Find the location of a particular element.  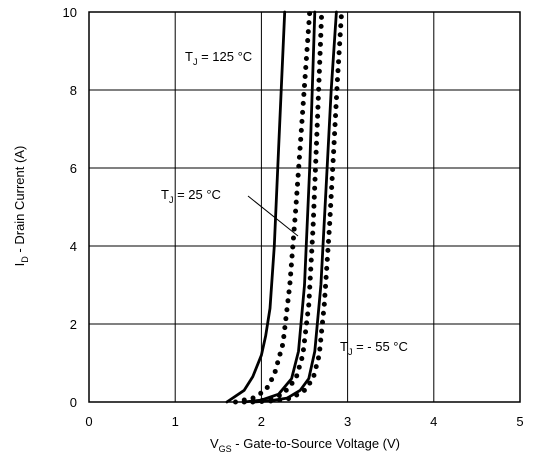

x-tick-label: 1 is located at coordinates (175, 421).